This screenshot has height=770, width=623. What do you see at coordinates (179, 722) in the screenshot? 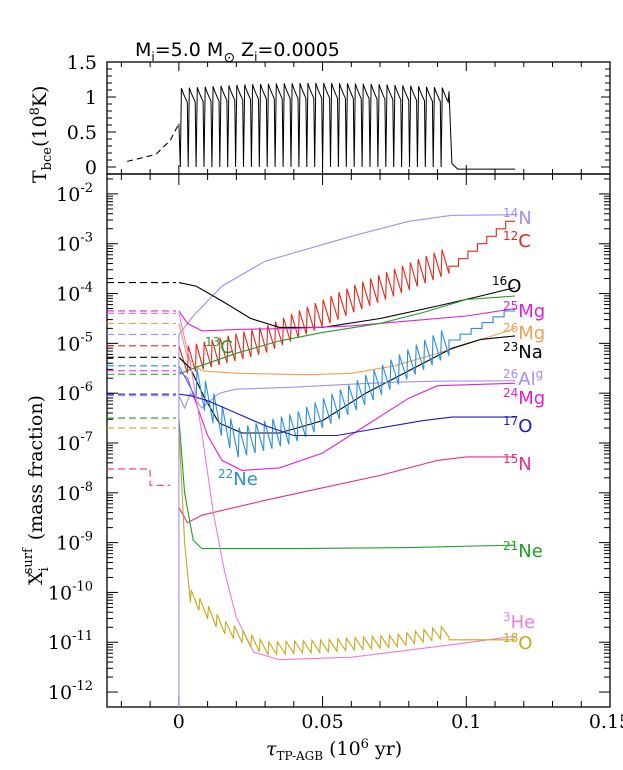
I see `bottom-xtick-label: 0` at bounding box center [179, 722].